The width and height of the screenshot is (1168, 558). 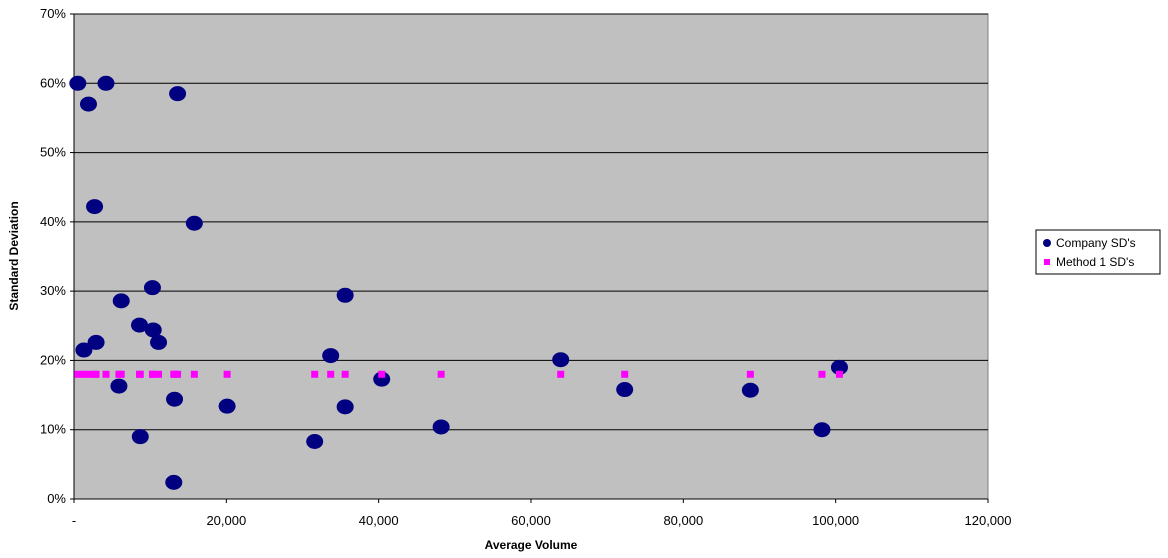 I want to click on x-tick-label: 80,000, so click(x=683, y=520).